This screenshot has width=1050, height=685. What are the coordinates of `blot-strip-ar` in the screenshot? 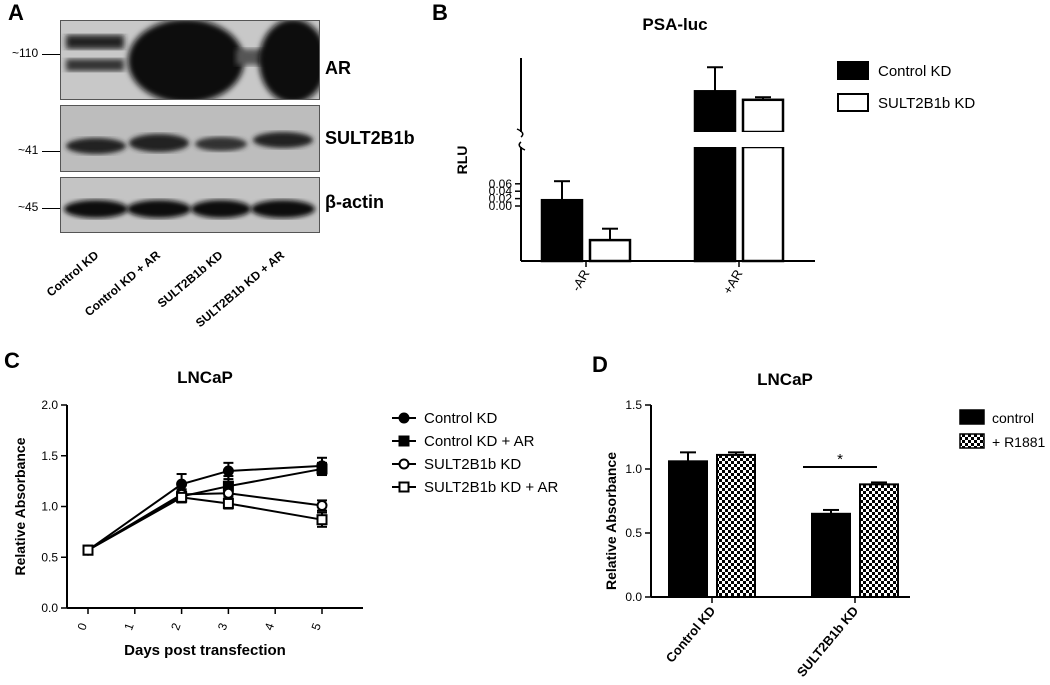 It's located at (193, 61).